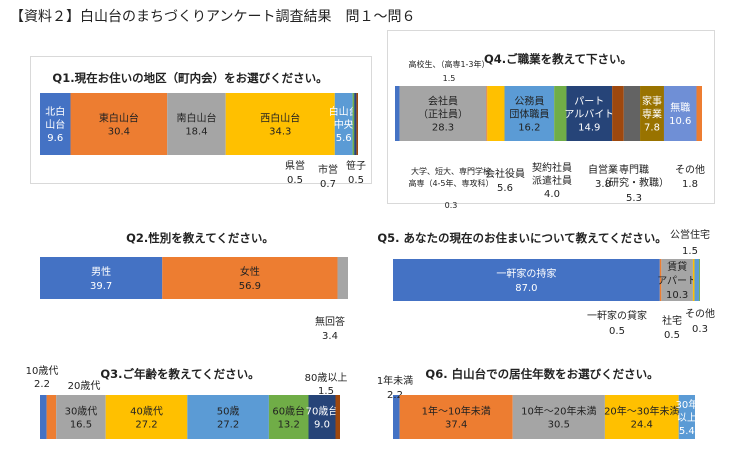 This screenshot has height=461, width=730. Describe the element at coordinates (700, 313) in the screenshot. I see `q5-label-5: その他` at that location.